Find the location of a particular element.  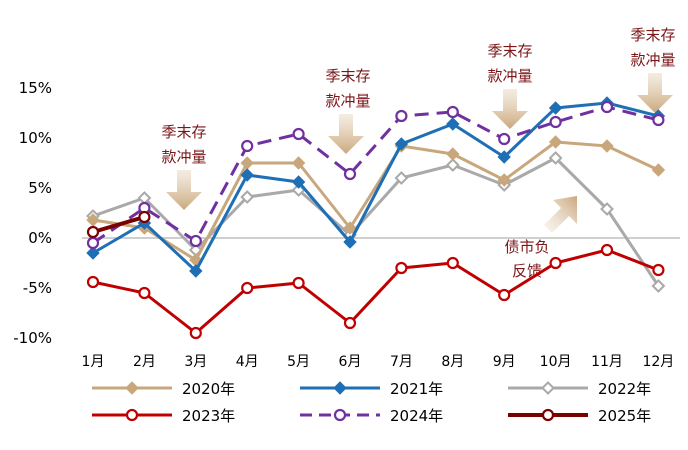

point-2024年-10月 is located at coordinates (555, 122).